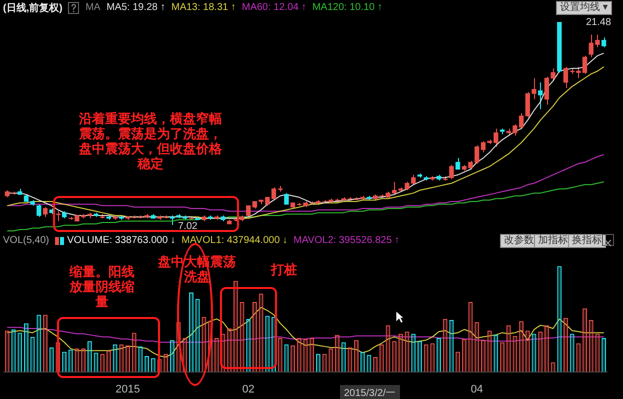 The width and height of the screenshot is (623, 399). I want to click on chart-title: (日线,前复权), so click(32, 8).